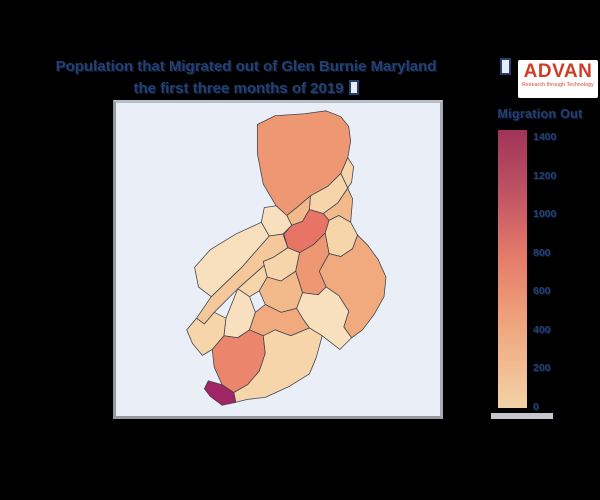 The image size is (600, 500). I want to click on colorbar-tick-1000: 1000, so click(545, 214).